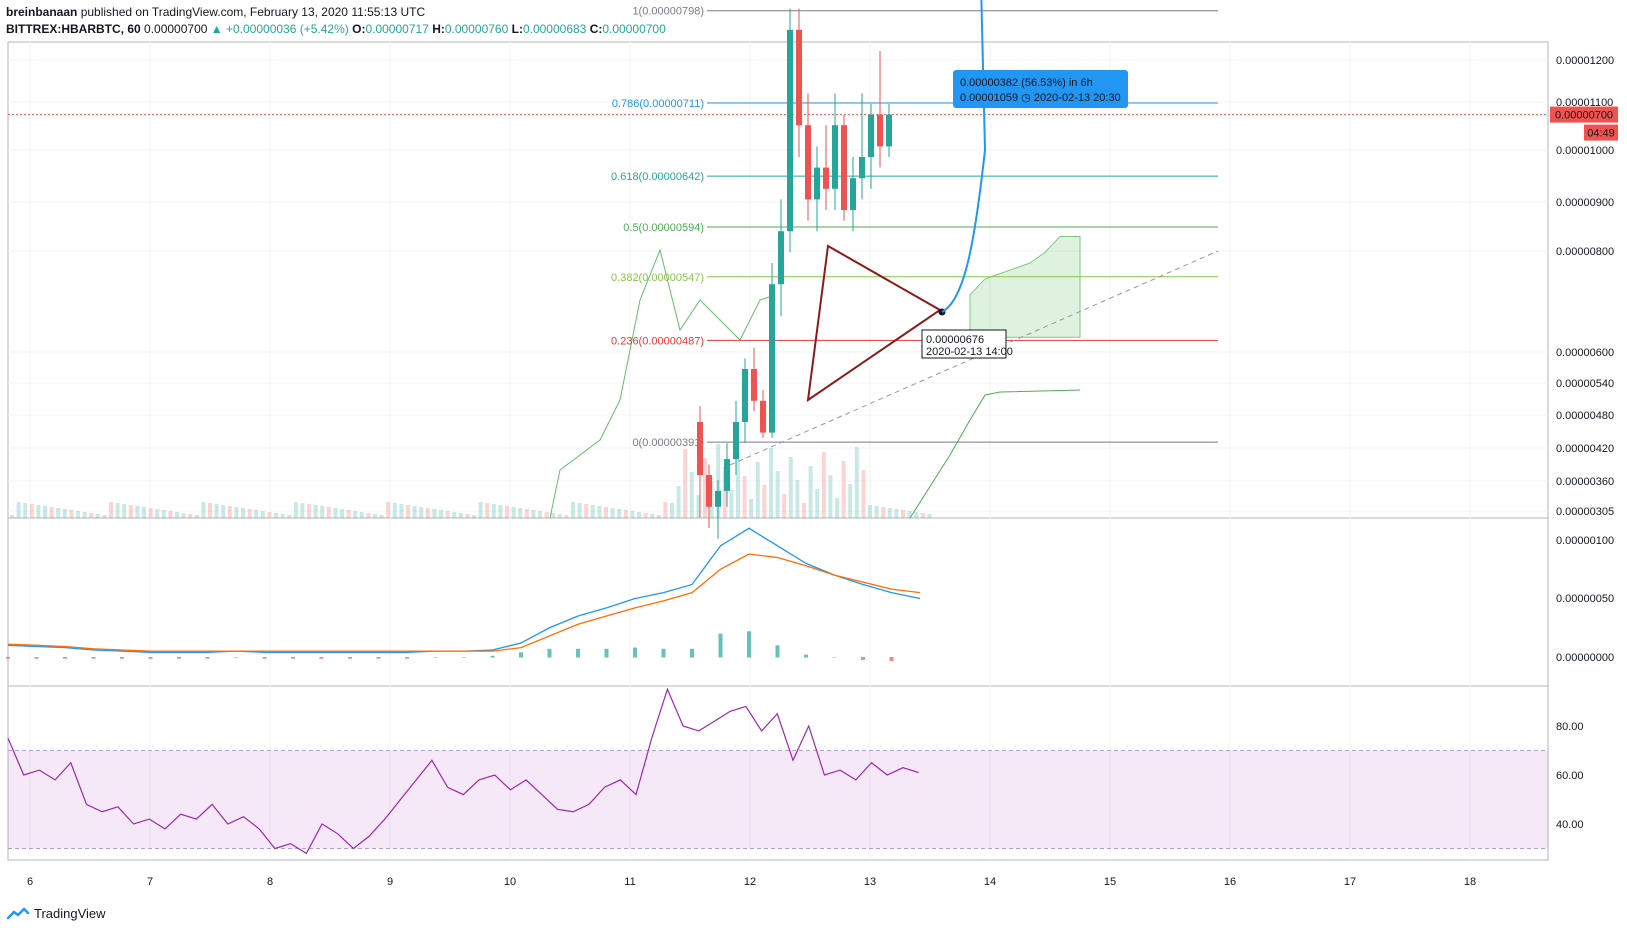 The image size is (1627, 930). What do you see at coordinates (1585, 512) in the screenshot?
I see `price-tick-10: 0.00000305` at bounding box center [1585, 512].